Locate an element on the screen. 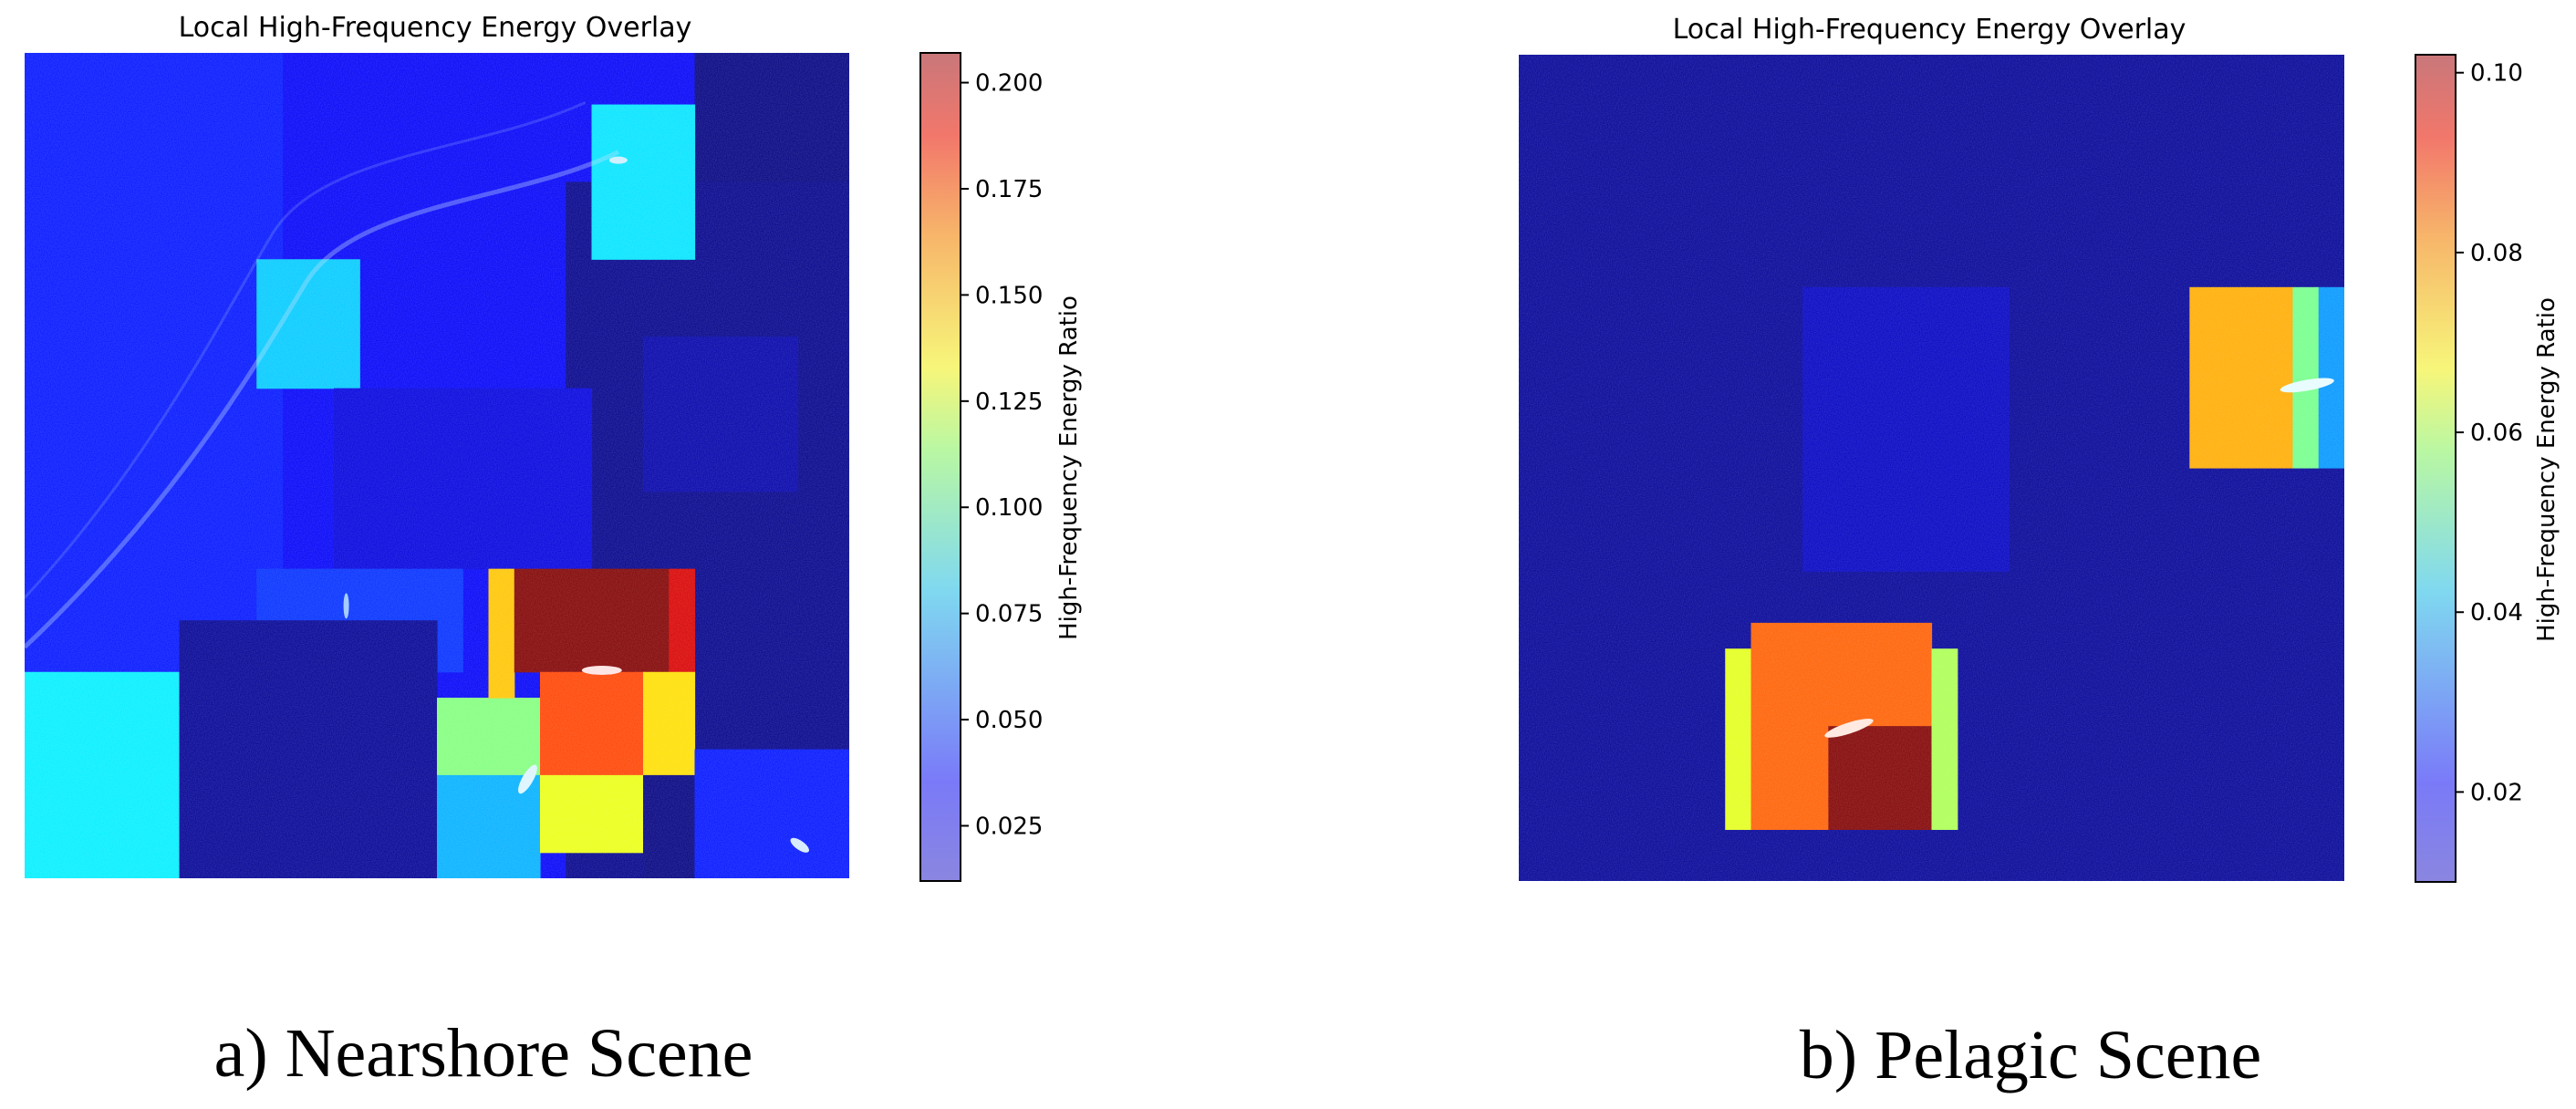 Image resolution: width=2576 pixels, height=1109 pixels. colorbar-tick-label: 0.025 is located at coordinates (1009, 826).